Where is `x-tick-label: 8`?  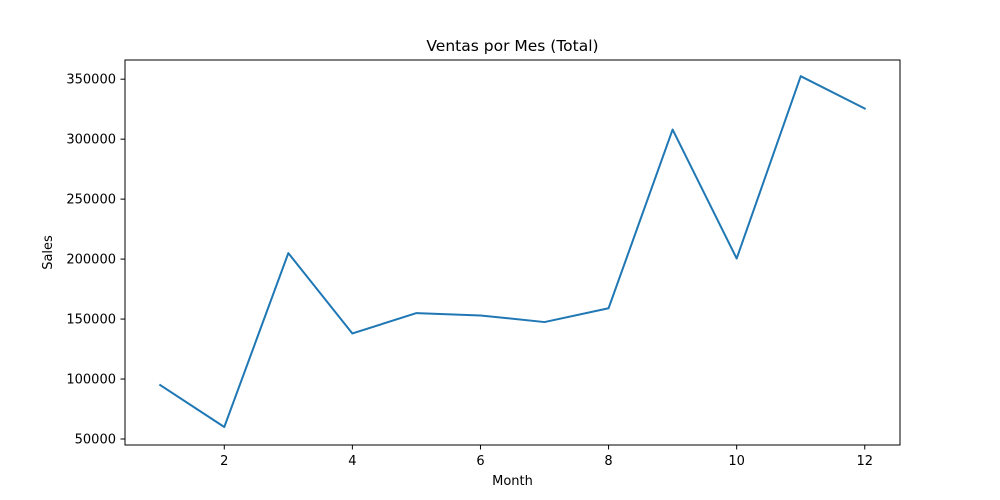 x-tick-label: 8 is located at coordinates (608, 461).